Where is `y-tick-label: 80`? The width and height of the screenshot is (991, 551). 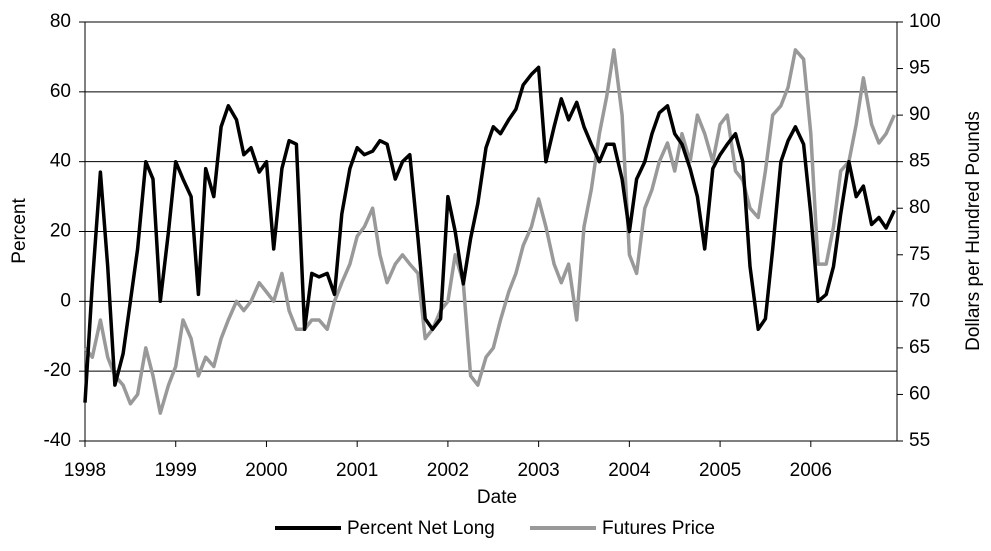
y-tick-label: 80 is located at coordinates (60, 21).